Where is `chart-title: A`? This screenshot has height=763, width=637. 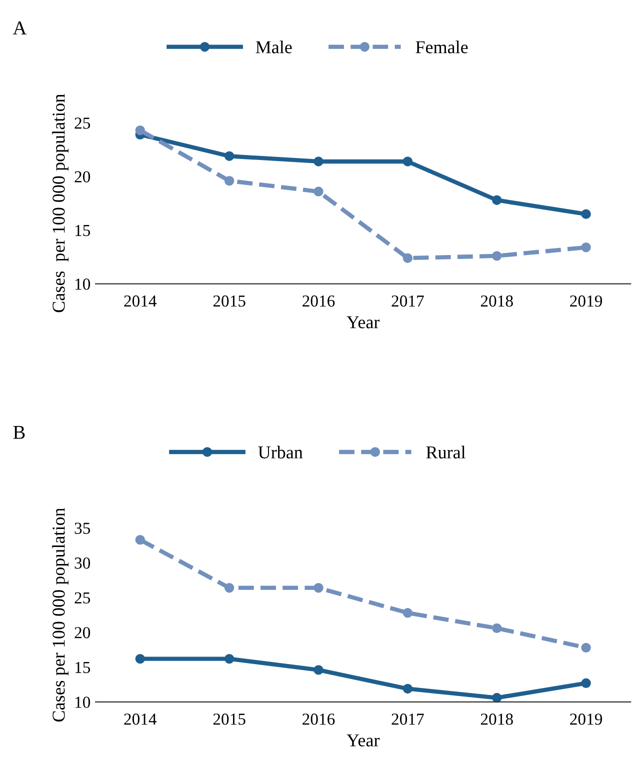 chart-title: A is located at coordinates (19, 28).